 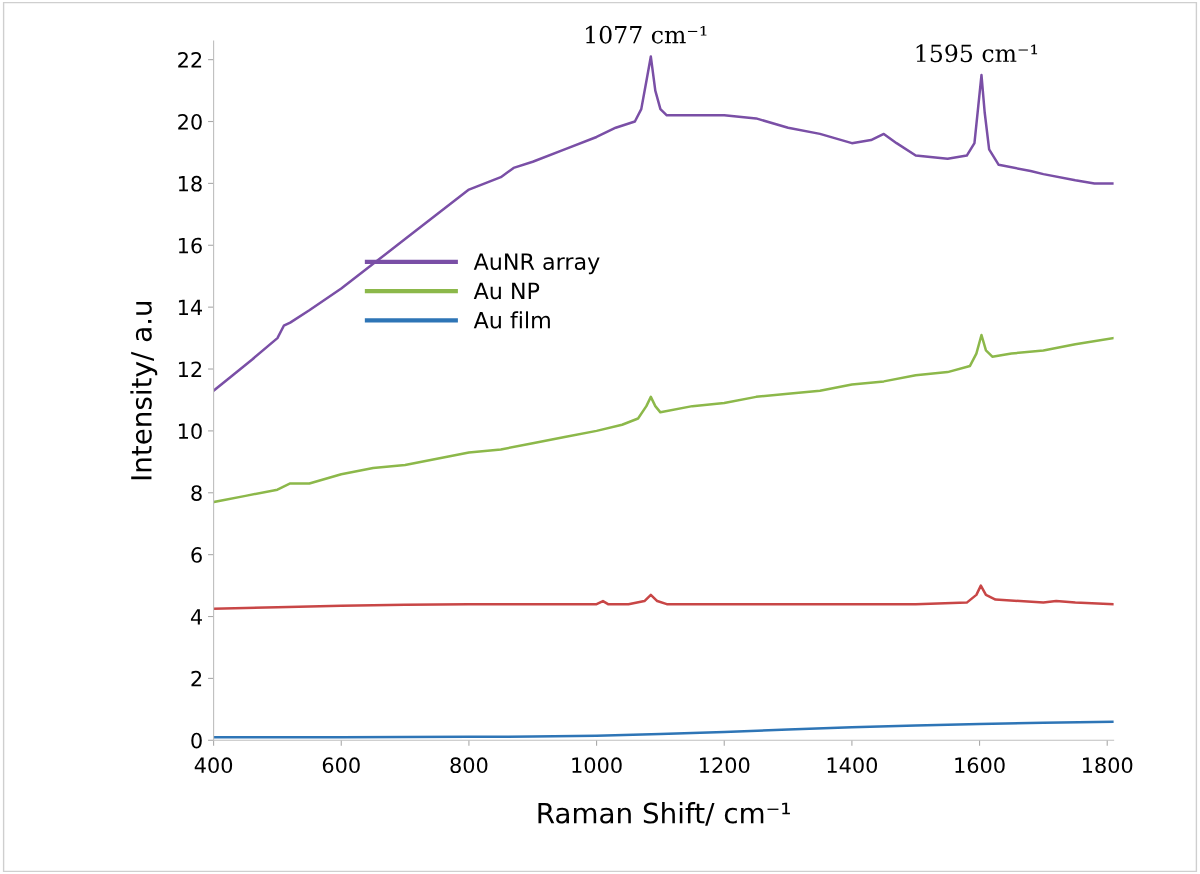 What do you see at coordinates (213, 765) in the screenshot?
I see `x-tick-label: 400` at bounding box center [213, 765].